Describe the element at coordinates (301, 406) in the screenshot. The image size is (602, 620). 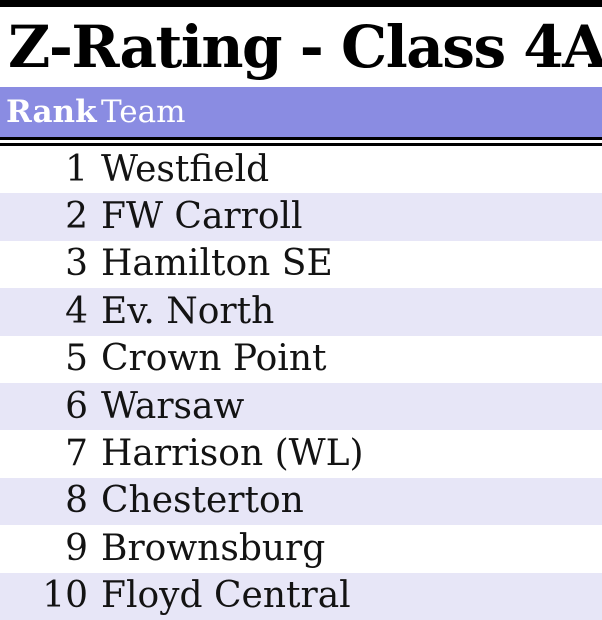
I see `table-row: 6 Warsaw` at that location.